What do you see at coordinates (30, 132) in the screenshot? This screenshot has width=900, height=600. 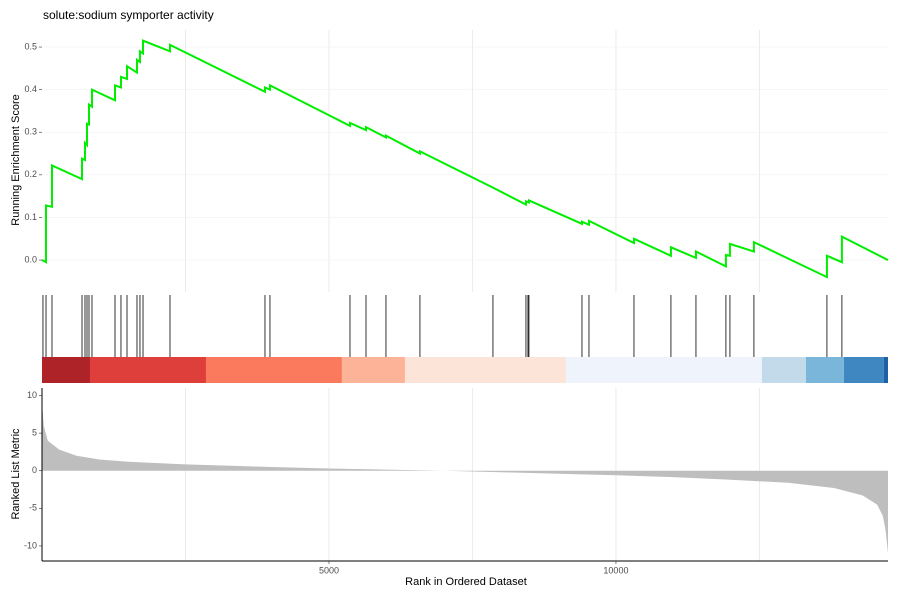 I see `y-tick-label: 0.3` at bounding box center [30, 132].